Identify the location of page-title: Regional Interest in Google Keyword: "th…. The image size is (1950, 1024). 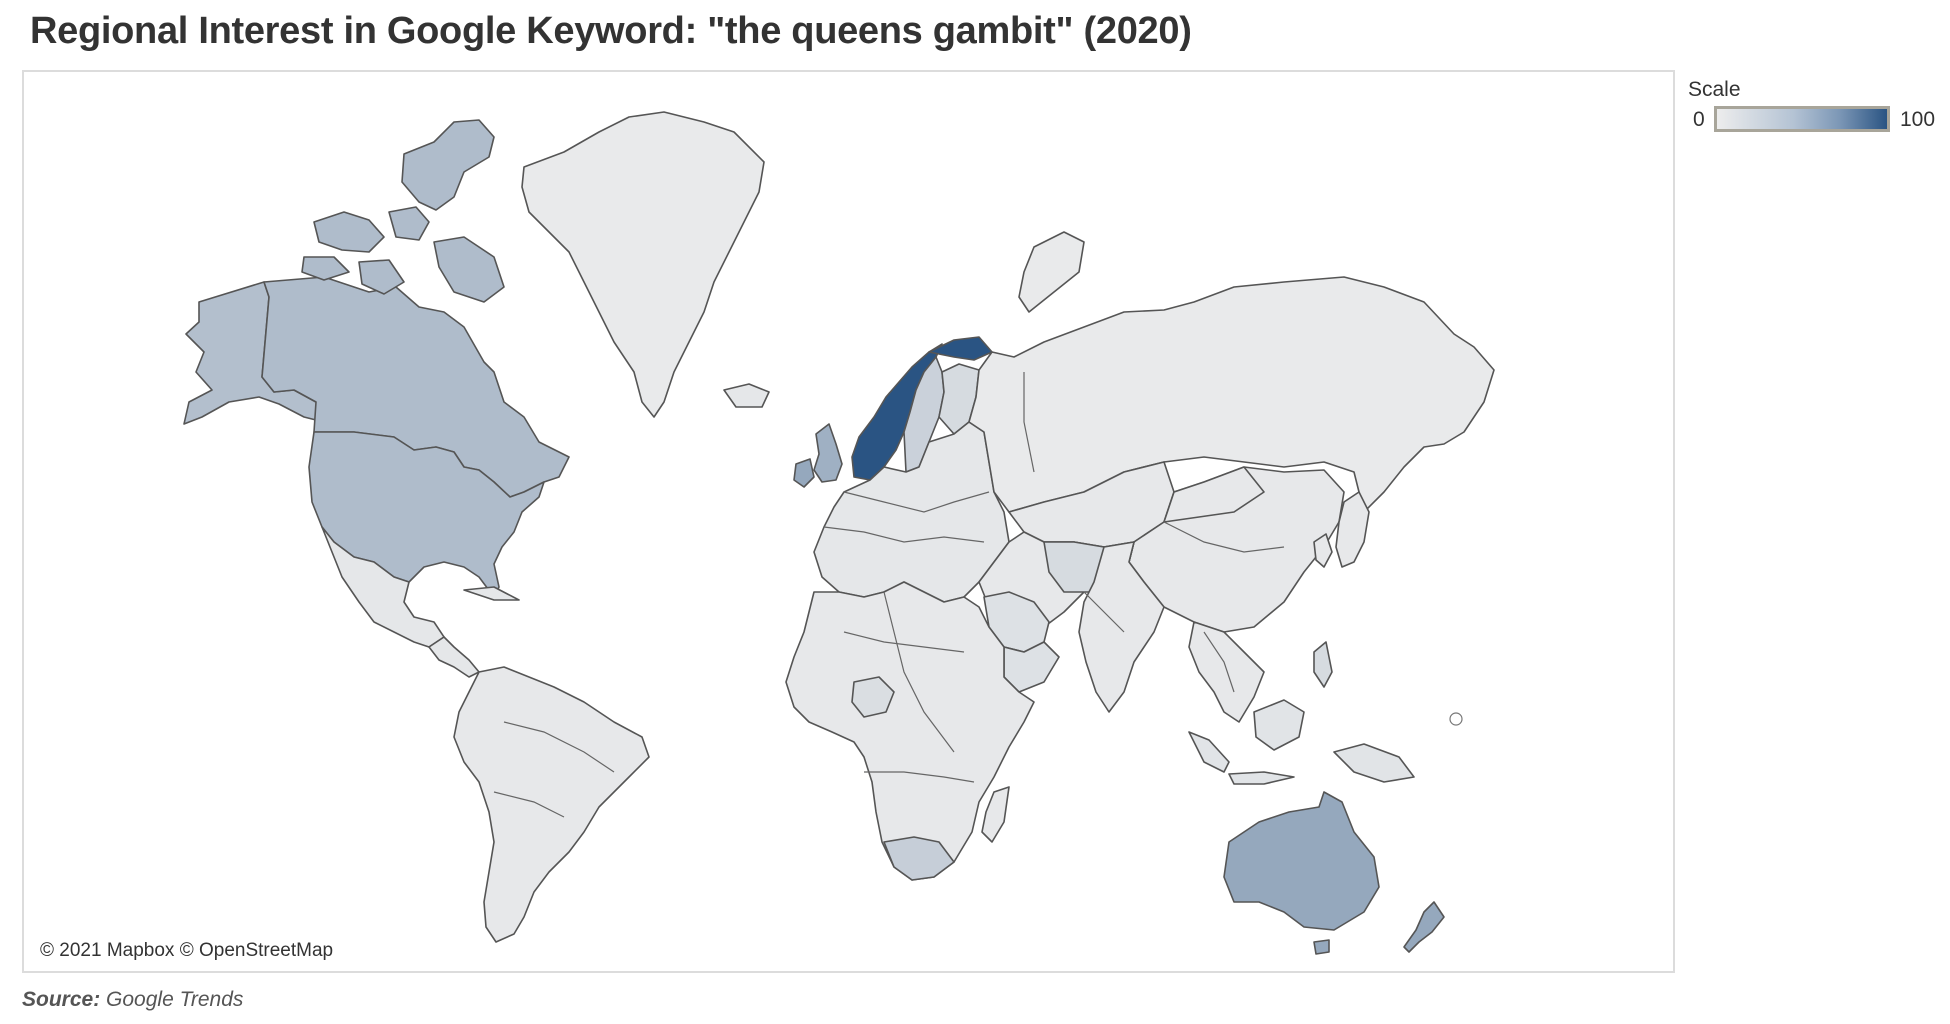
(611, 31).